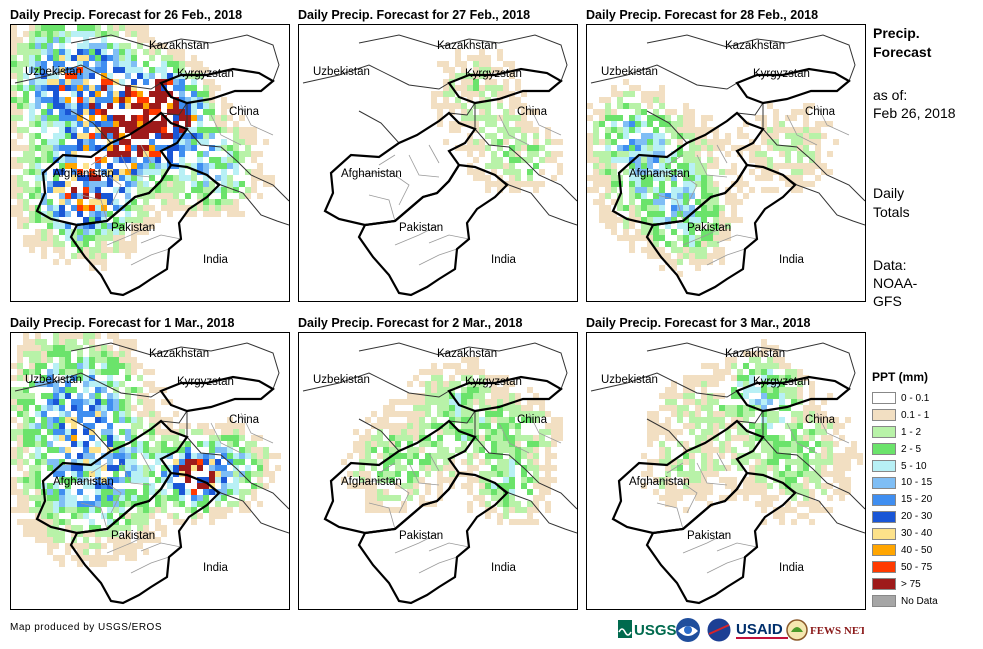 This screenshot has width=983, height=649. Describe the element at coordinates (438, 565) in the screenshot. I see `province-boundary` at that location.